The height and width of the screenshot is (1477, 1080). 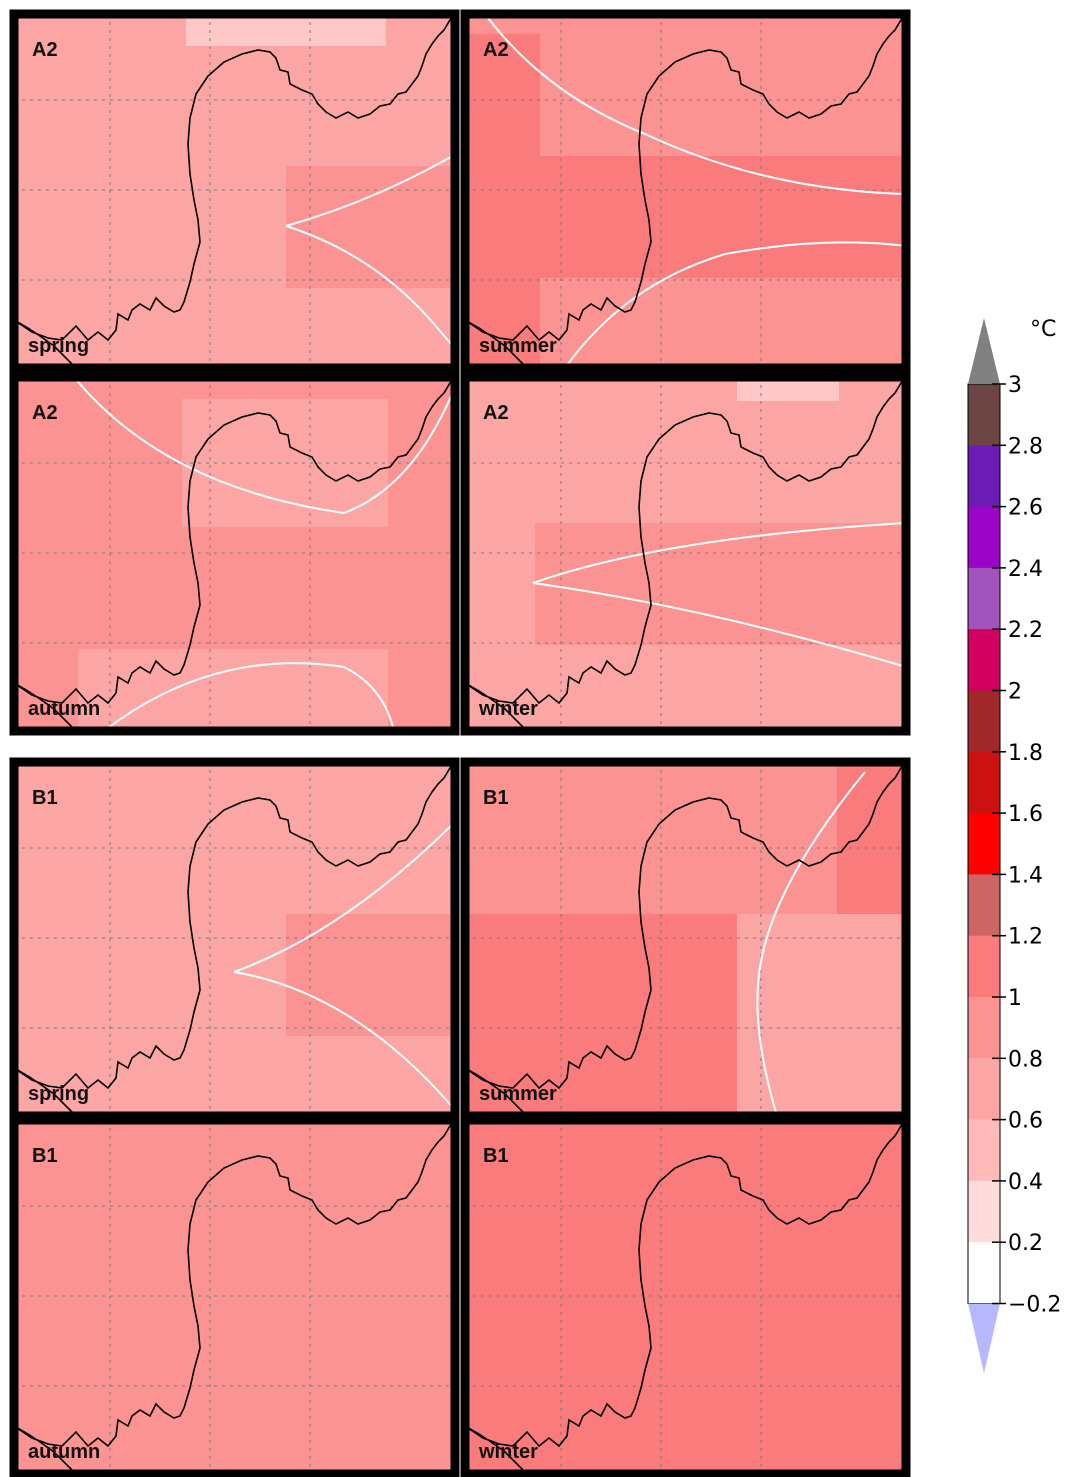 I want to click on panel-B1-spring: B1 spring, so click(x=234, y=939).